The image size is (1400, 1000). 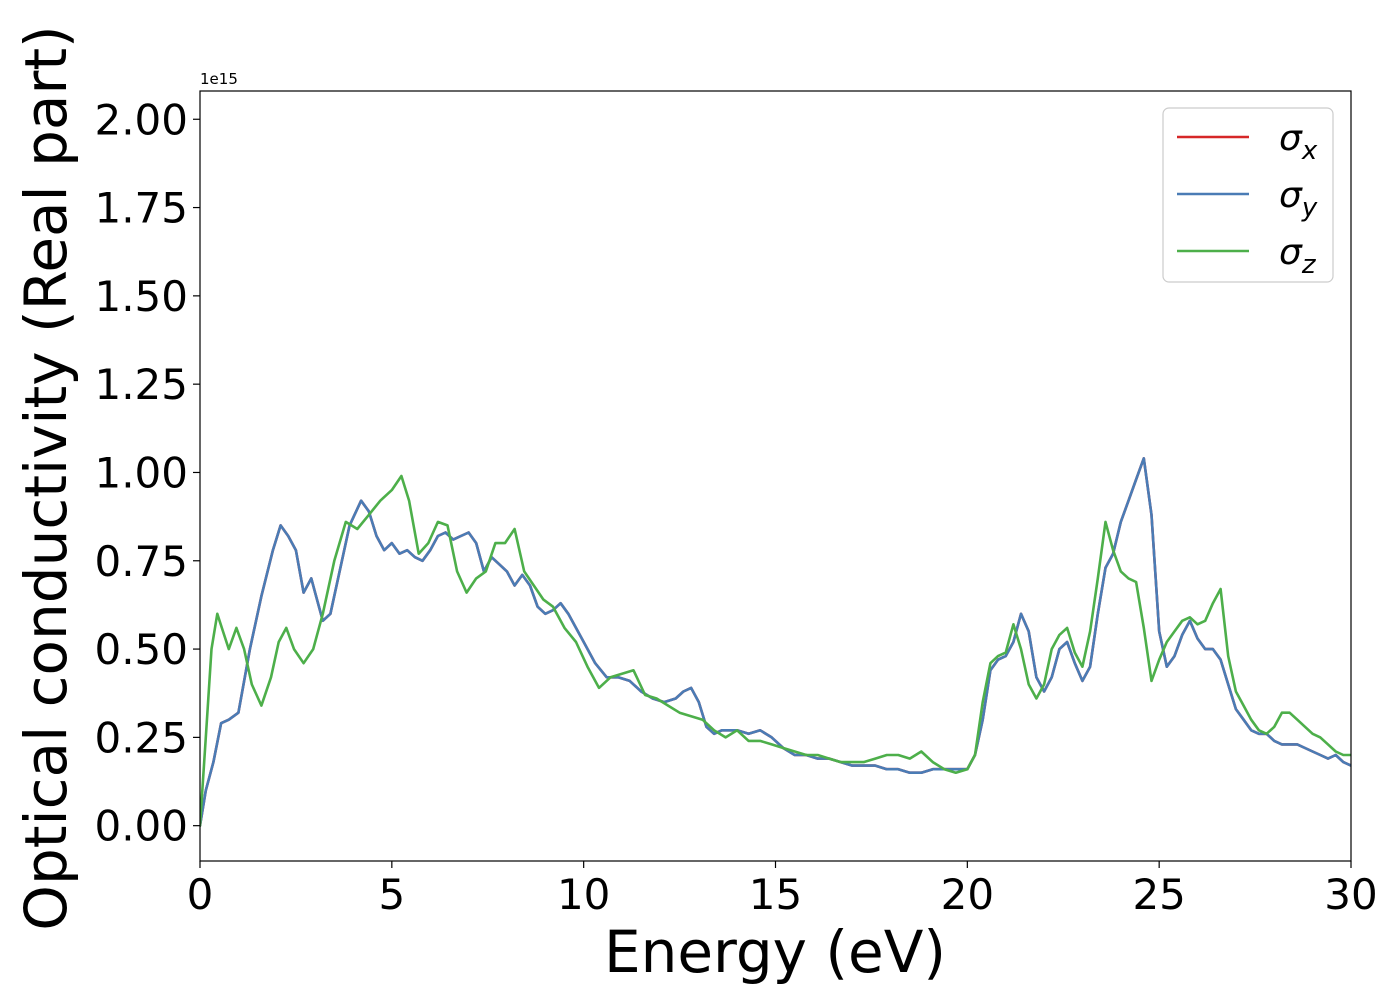 What do you see at coordinates (391, 894) in the screenshot?
I see `x-tick-label: 5` at bounding box center [391, 894].